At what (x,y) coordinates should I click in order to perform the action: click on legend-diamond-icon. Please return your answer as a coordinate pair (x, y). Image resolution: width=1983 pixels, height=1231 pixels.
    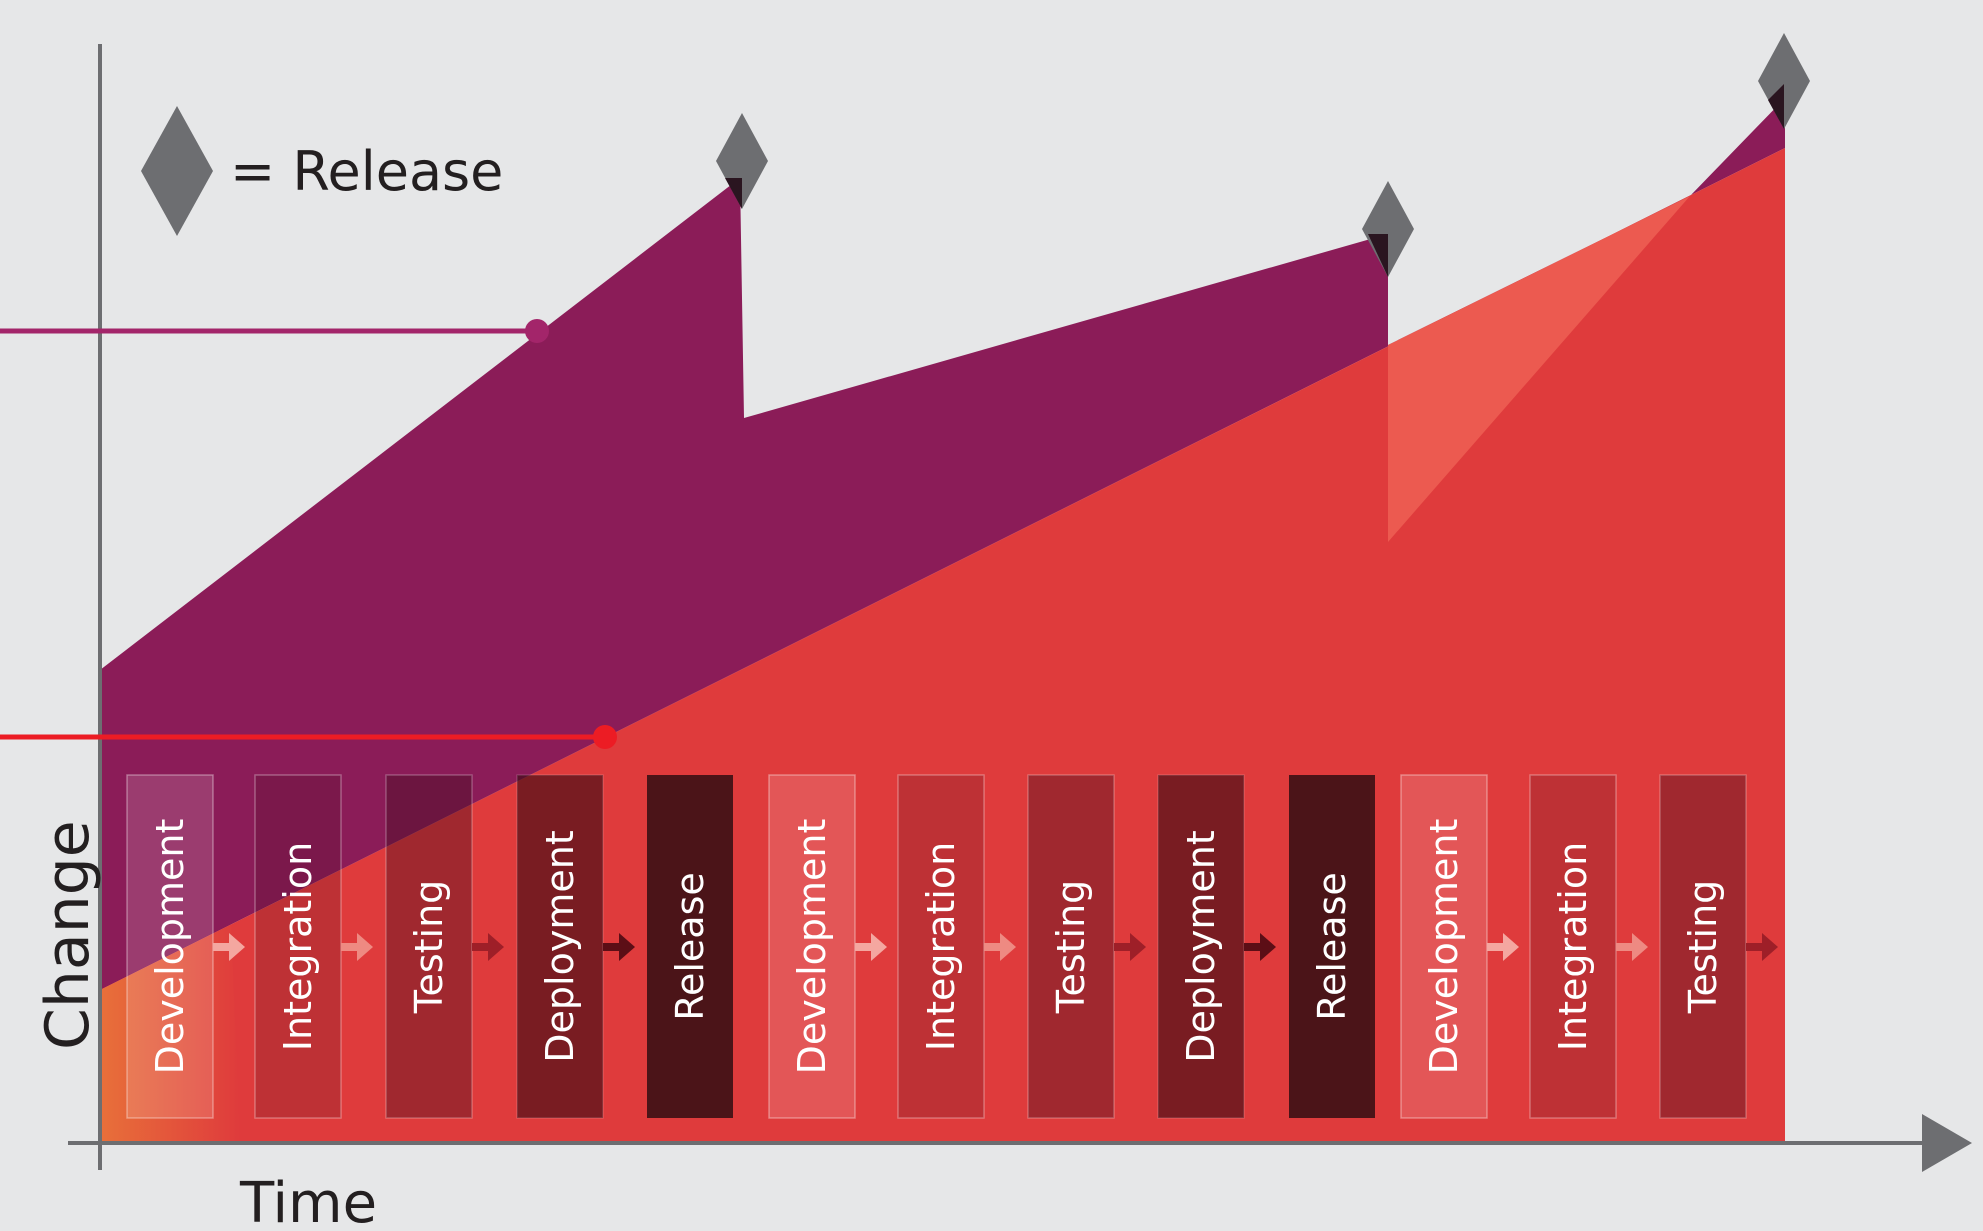
    Looking at the image, I should click on (177, 171).